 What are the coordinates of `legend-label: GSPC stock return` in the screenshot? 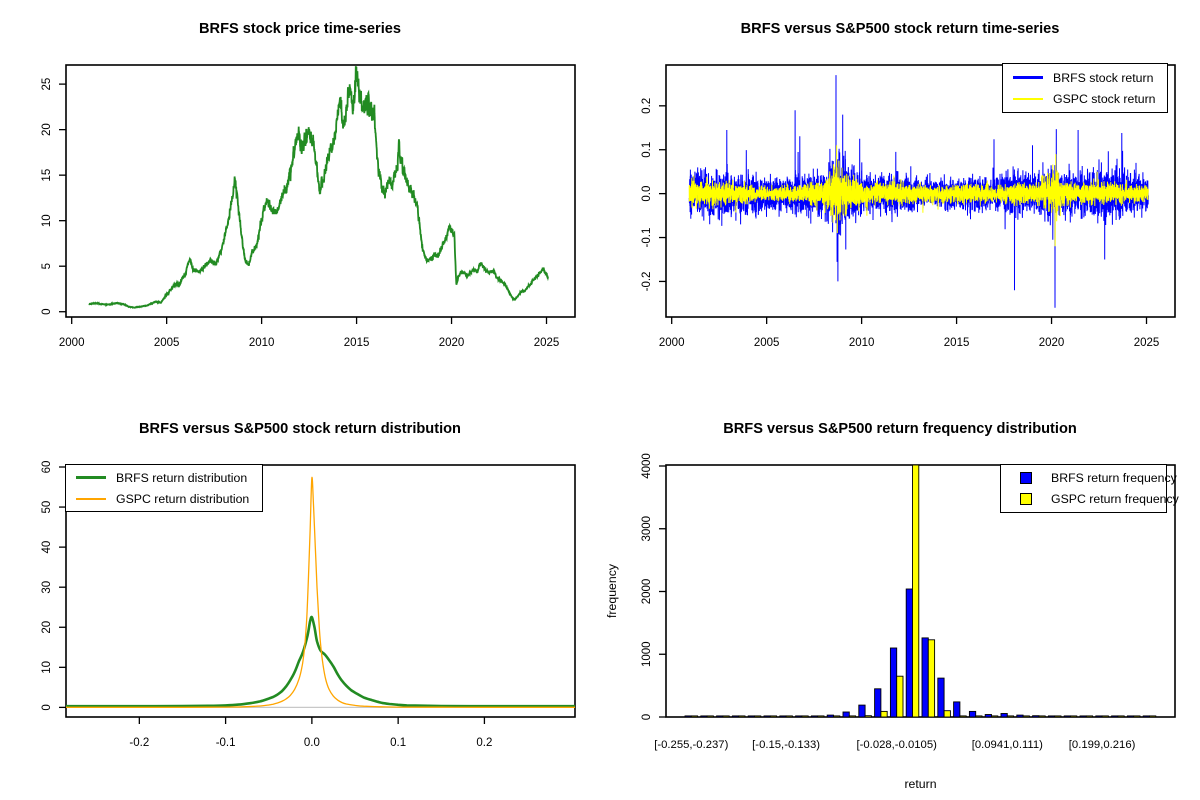 It's located at (1104, 98).